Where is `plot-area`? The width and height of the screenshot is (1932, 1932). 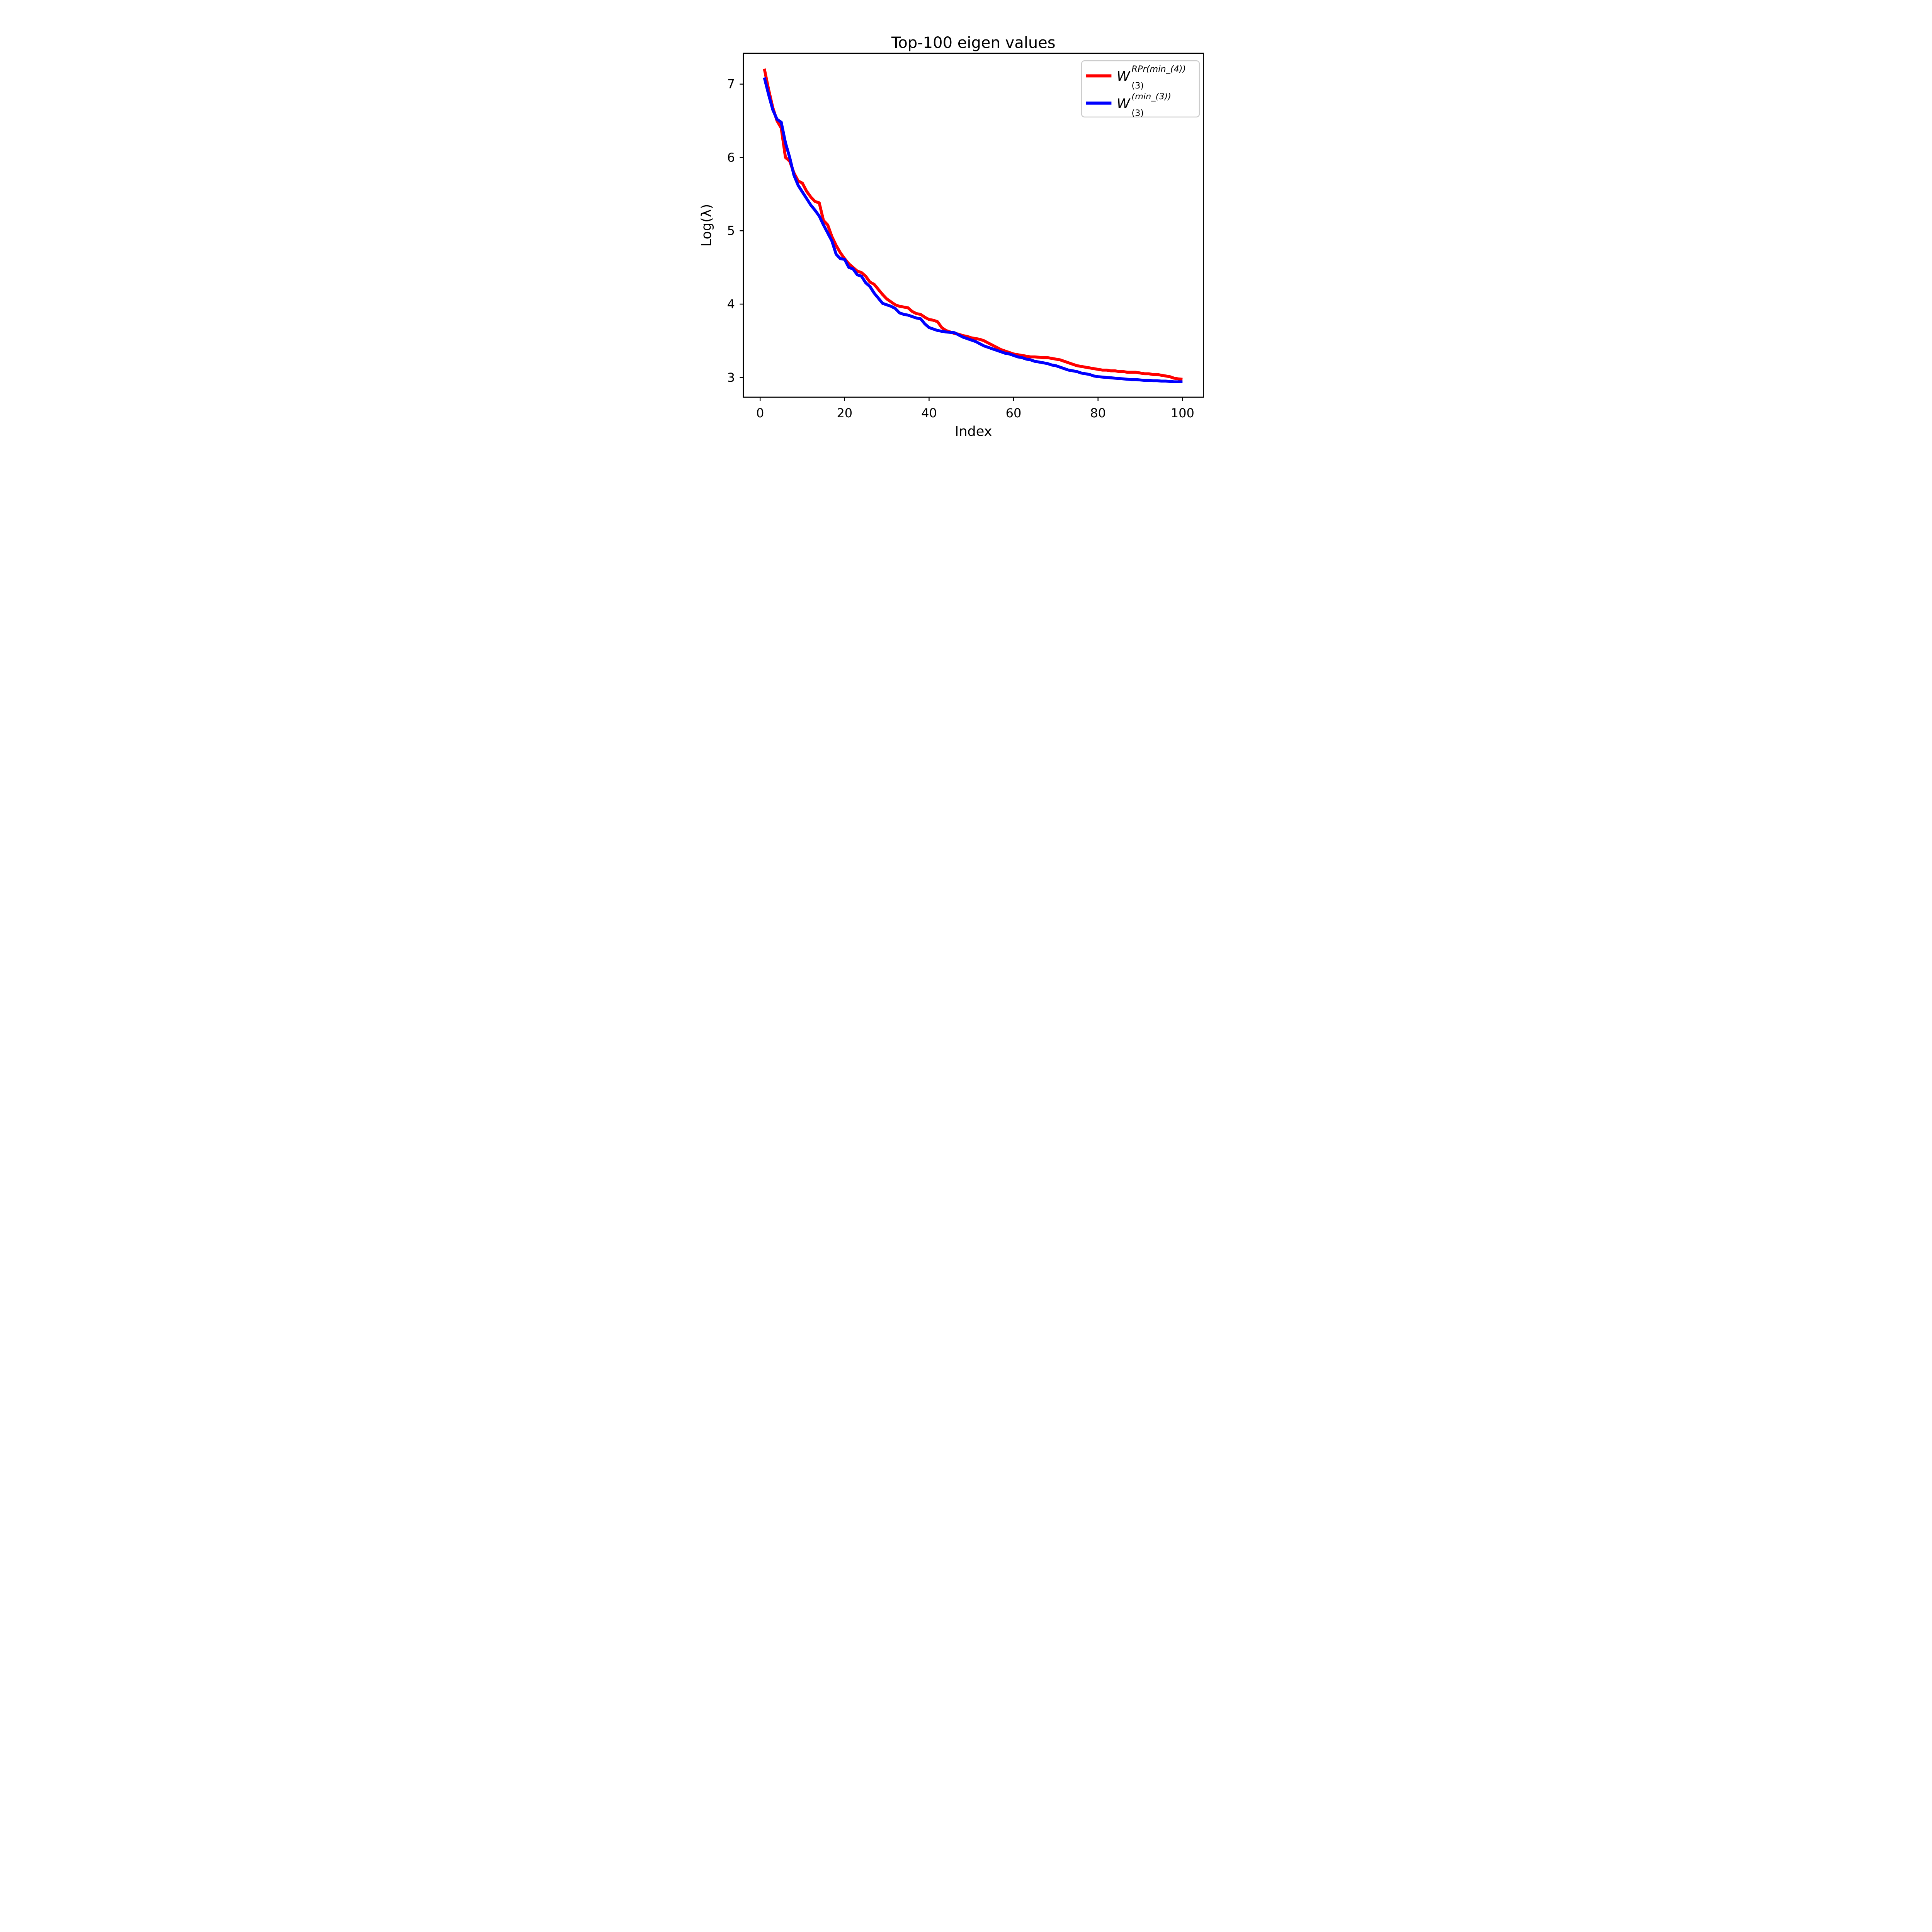
plot-area is located at coordinates (974, 225).